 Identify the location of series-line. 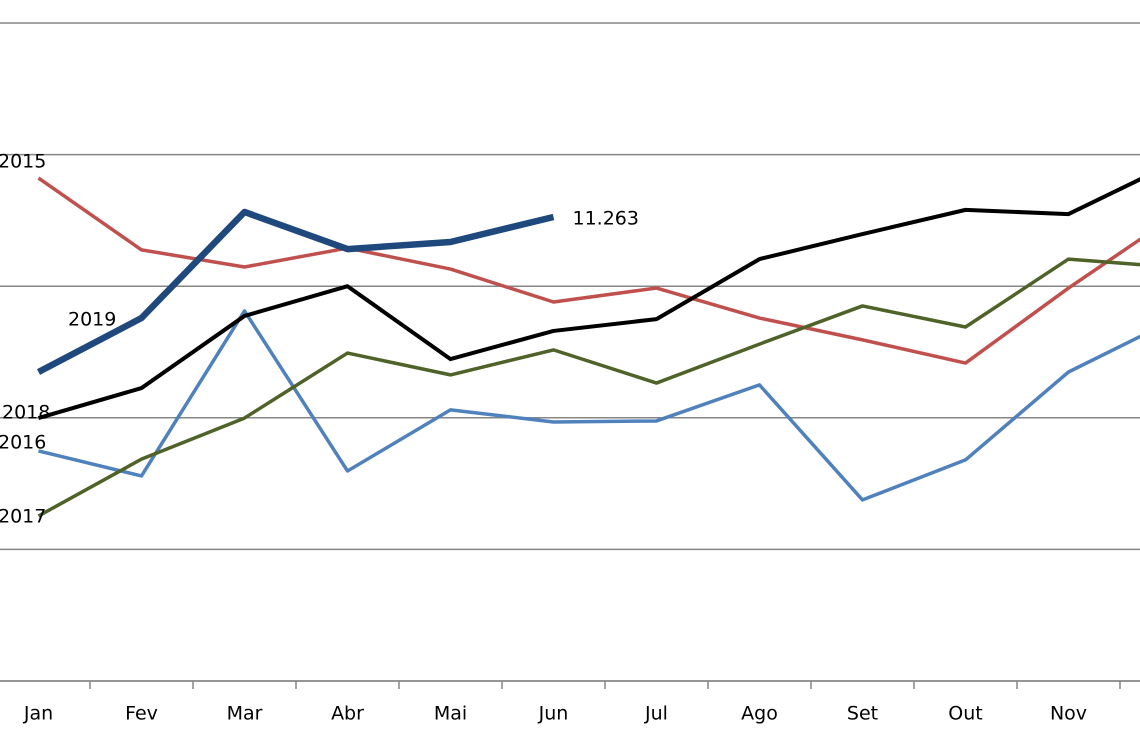
(295, 291).